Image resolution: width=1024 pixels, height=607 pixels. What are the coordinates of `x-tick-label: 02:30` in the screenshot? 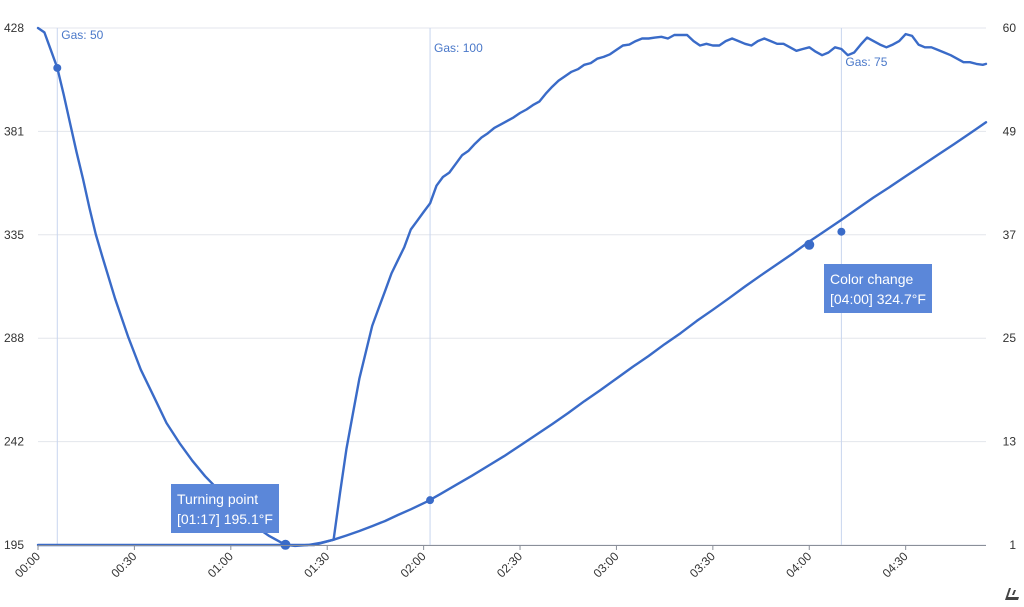 It's located at (509, 564).